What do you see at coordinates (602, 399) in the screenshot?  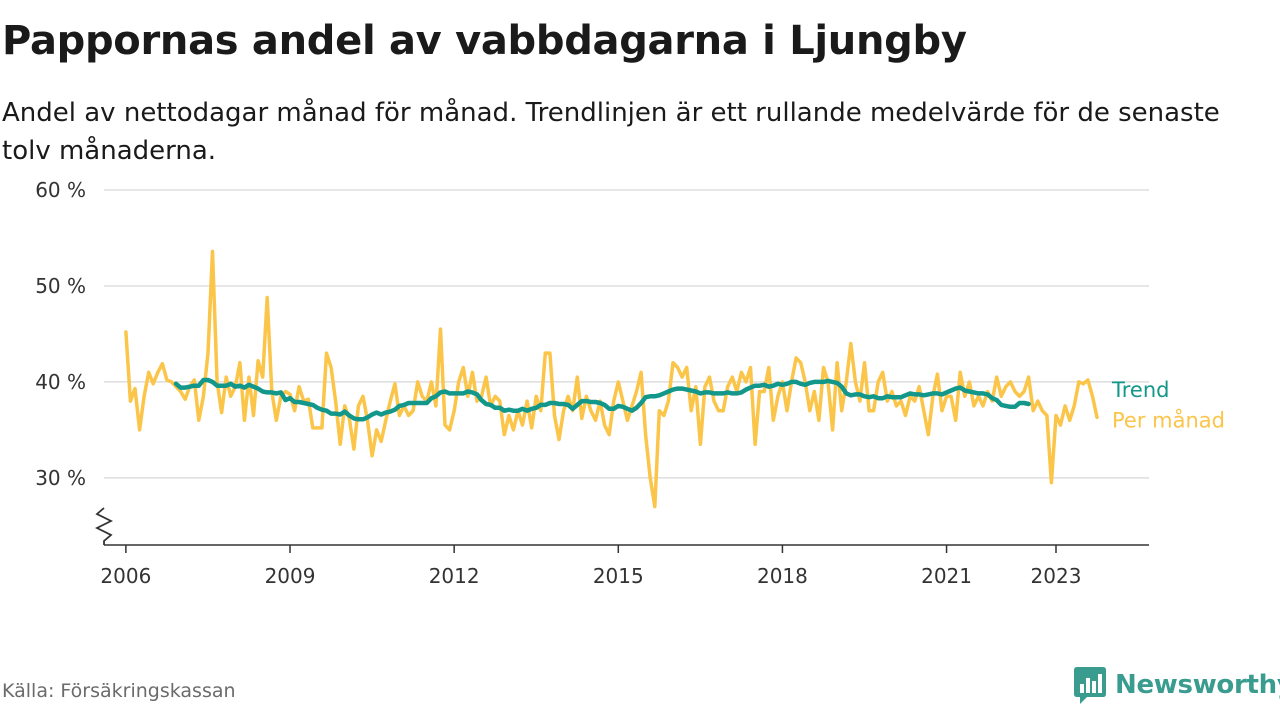 I see `series-line-trend` at bounding box center [602, 399].